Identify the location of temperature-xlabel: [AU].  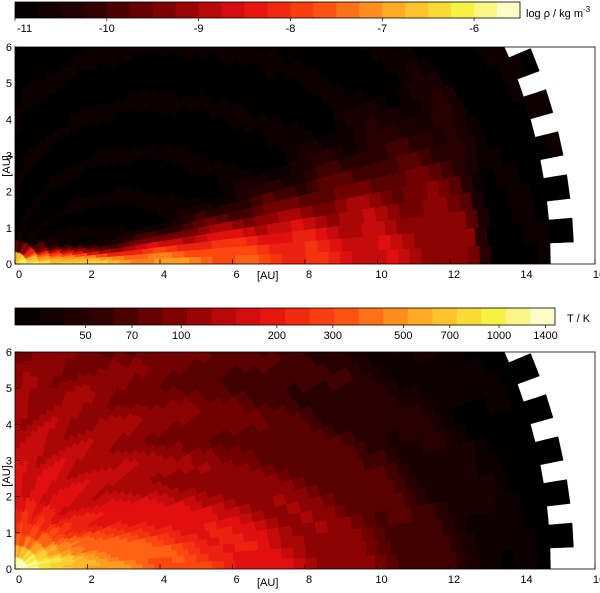
(267, 583).